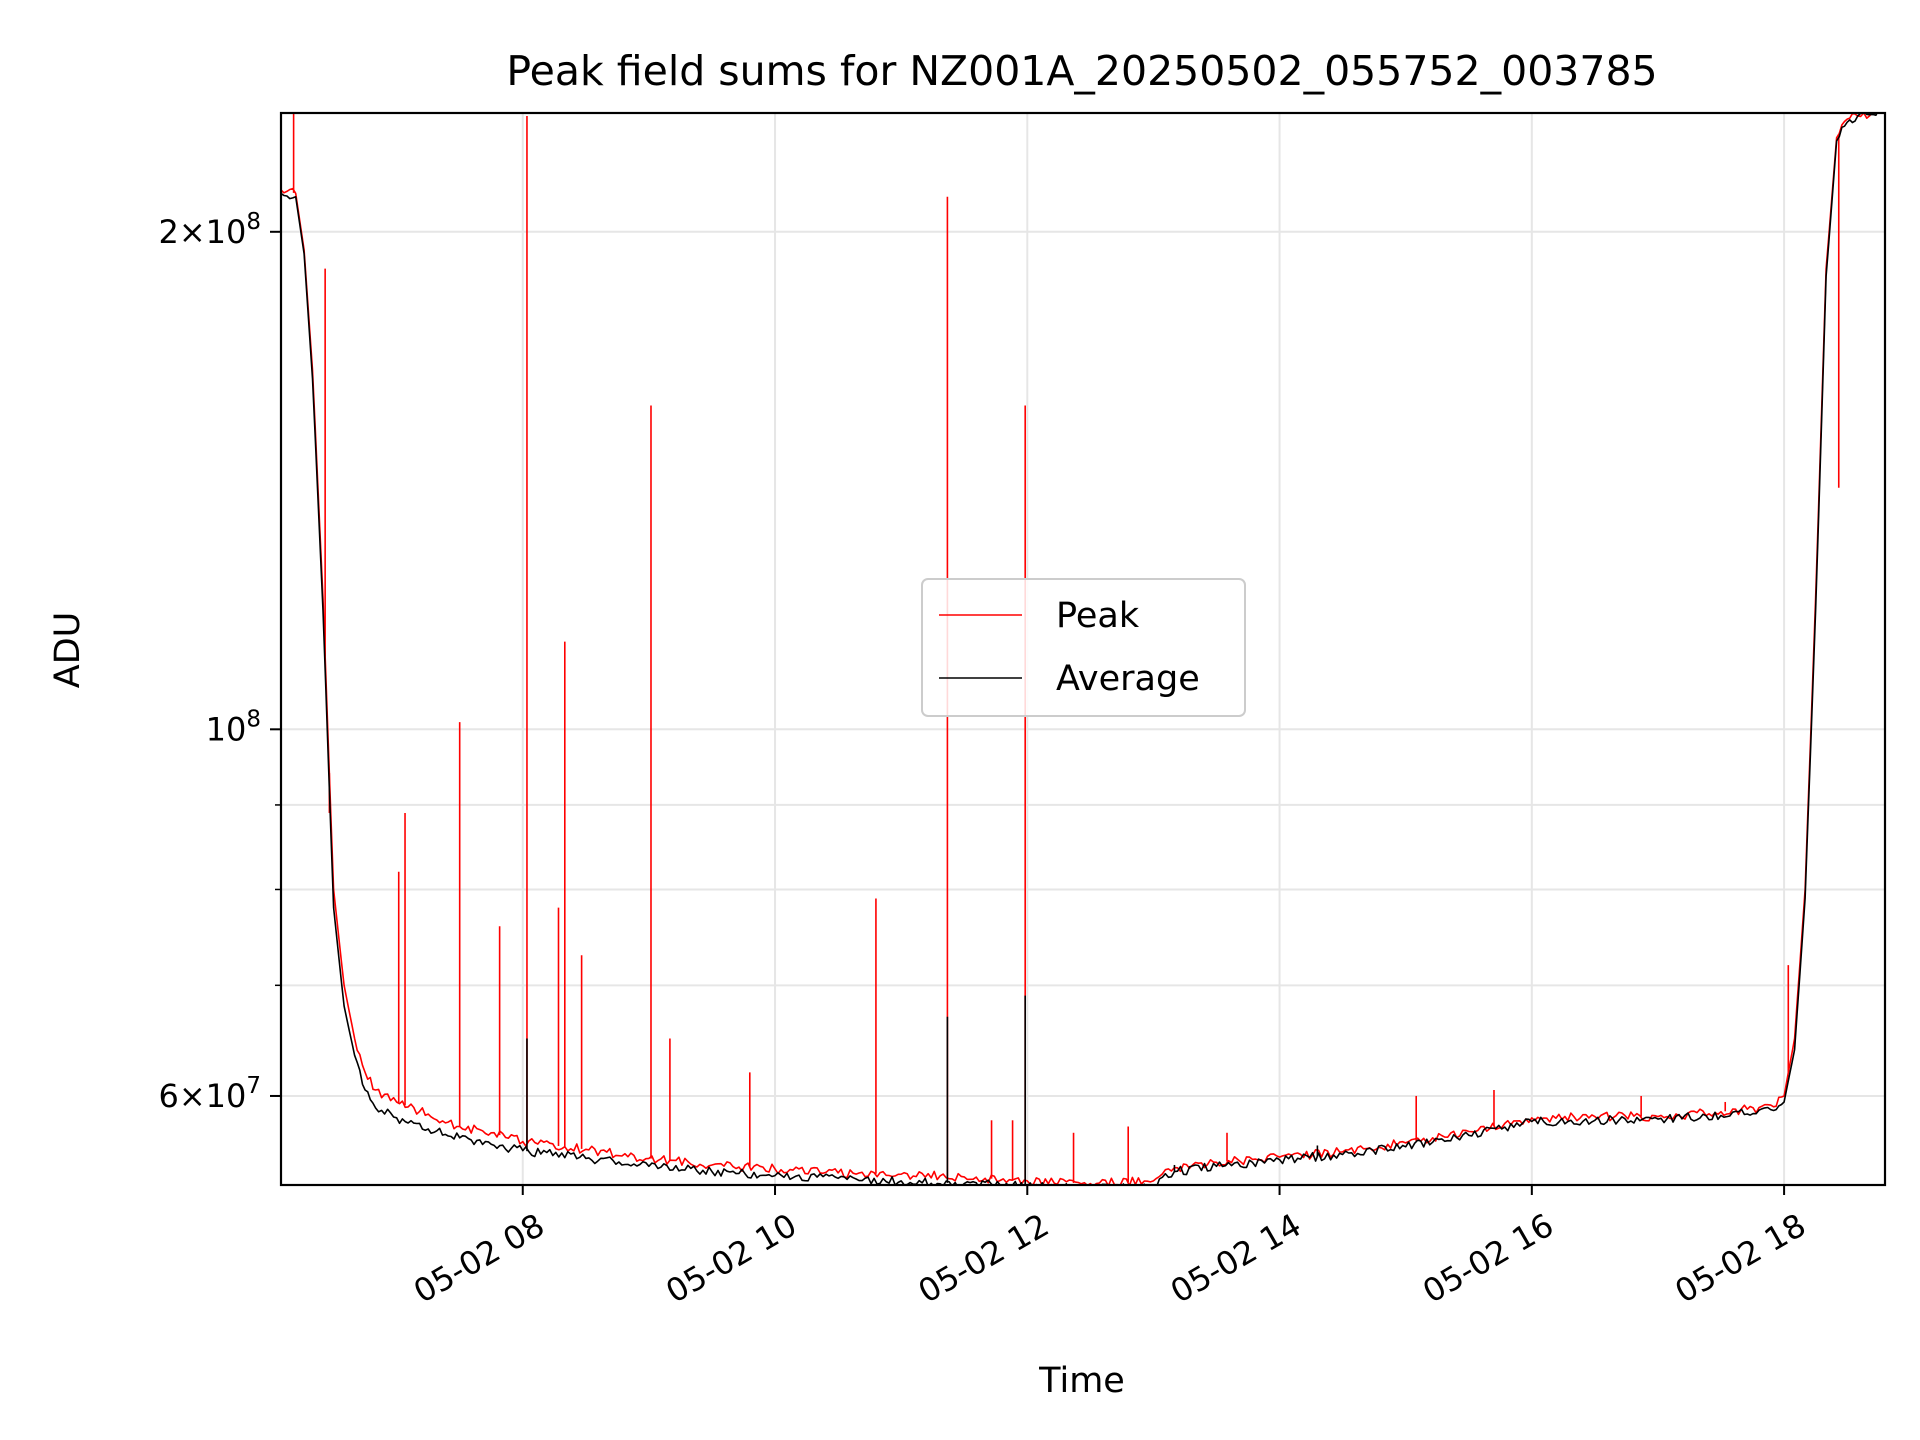 The width and height of the screenshot is (1920, 1440). Describe the element at coordinates (233, 727) in the screenshot. I see `y-tick-label: 108` at that location.